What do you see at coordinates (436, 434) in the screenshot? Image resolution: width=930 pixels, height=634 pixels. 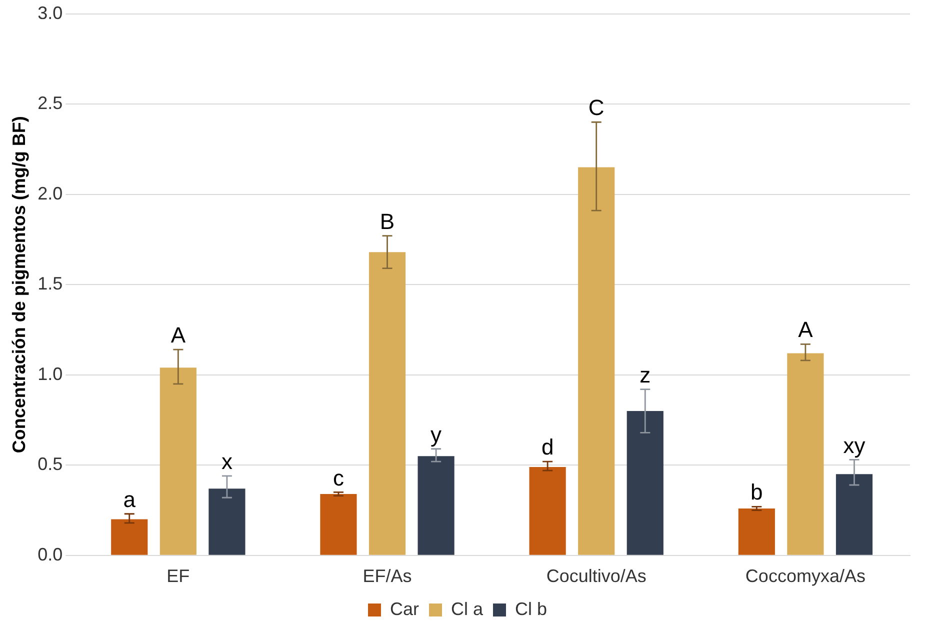 I see `data-label: y` at bounding box center [436, 434].